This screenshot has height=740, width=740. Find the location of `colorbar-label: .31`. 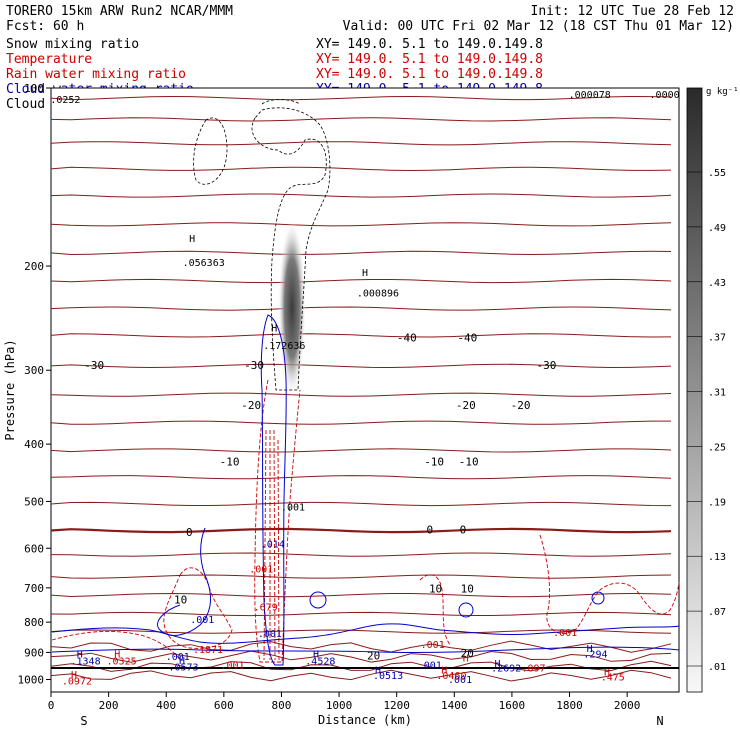

colorbar-label: .31 is located at coordinates (717, 393).